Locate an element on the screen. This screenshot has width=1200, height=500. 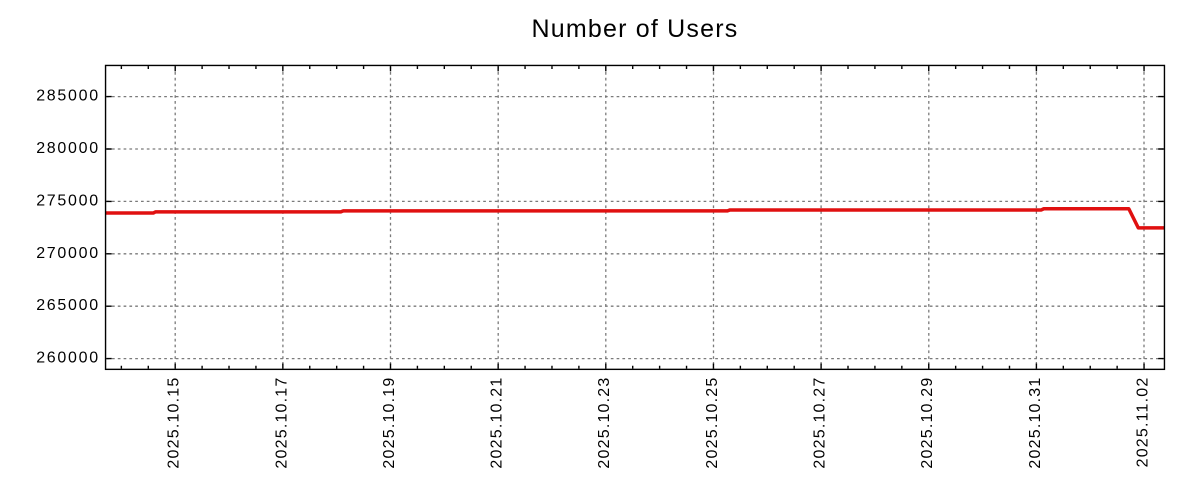
svg-text: 275000 is located at coordinates (68, 200).